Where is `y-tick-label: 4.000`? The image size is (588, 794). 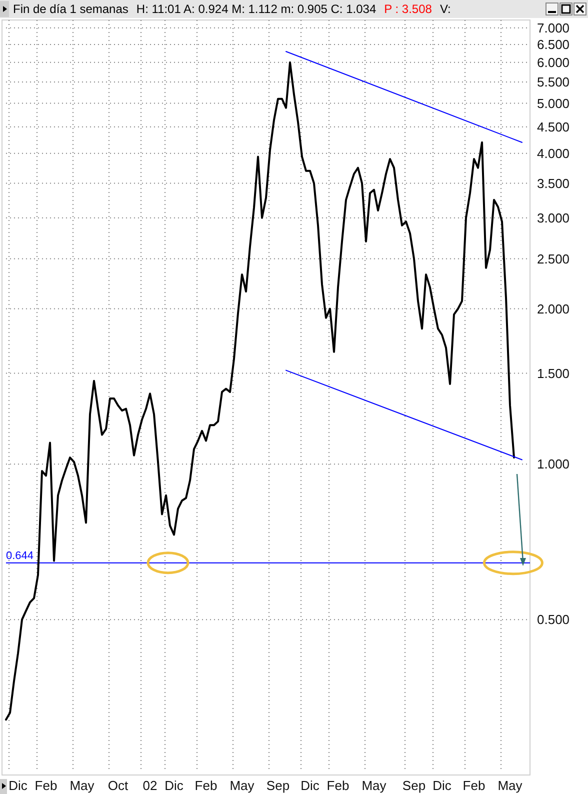 y-tick-label: 4.000 is located at coordinates (553, 153).